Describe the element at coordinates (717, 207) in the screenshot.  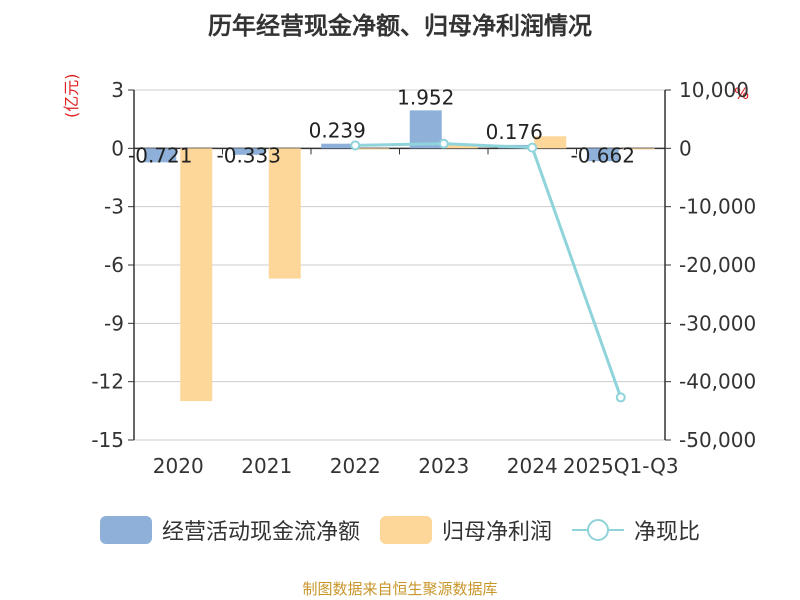
I see `right-tick-label: -10,000` at that location.